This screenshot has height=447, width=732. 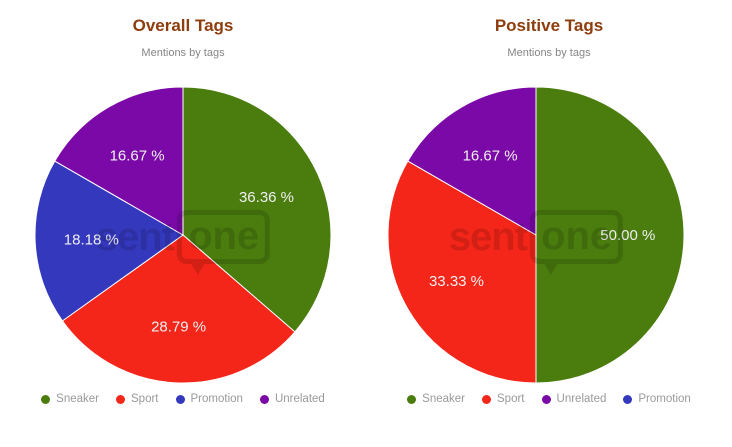 I want to click on chart-title: Overall Tags, so click(x=183, y=25).